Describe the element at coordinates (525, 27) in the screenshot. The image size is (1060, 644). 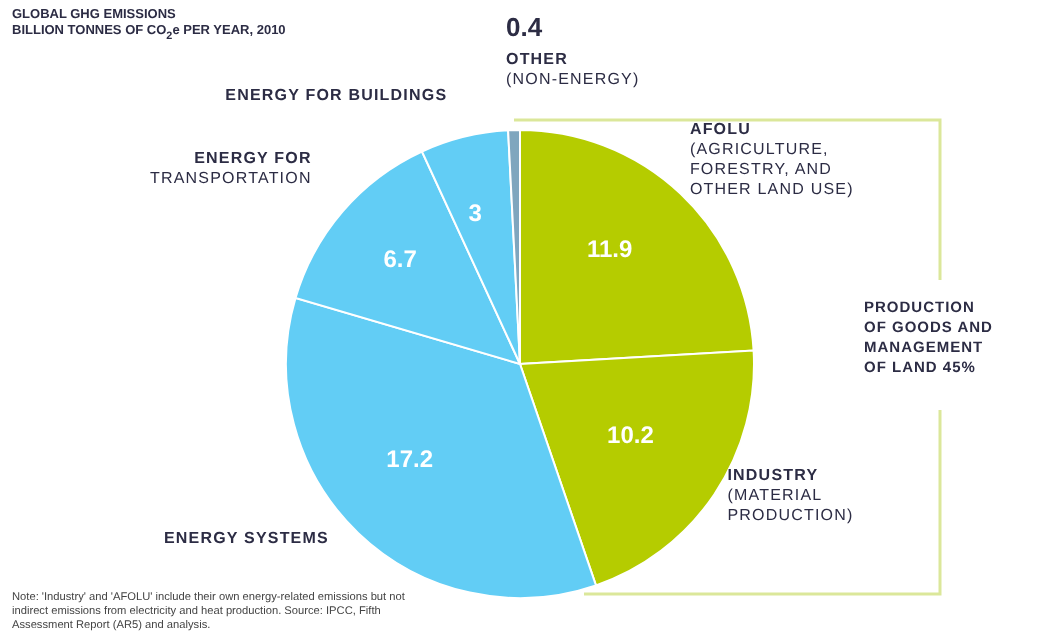
I see `data-label: 0.4` at that location.